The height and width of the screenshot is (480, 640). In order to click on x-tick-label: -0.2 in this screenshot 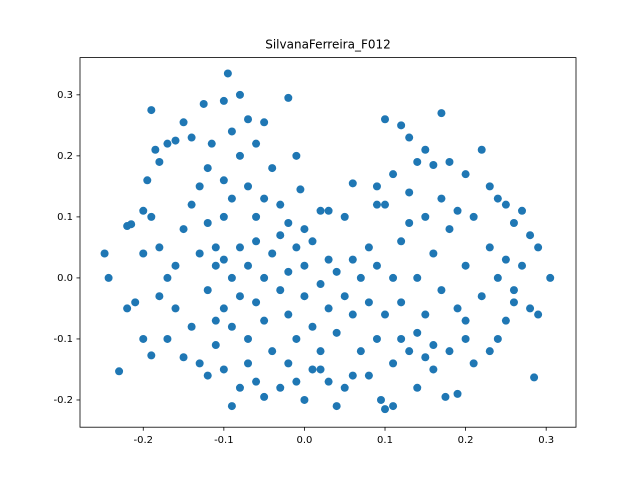, I will do `click(144, 440)`.